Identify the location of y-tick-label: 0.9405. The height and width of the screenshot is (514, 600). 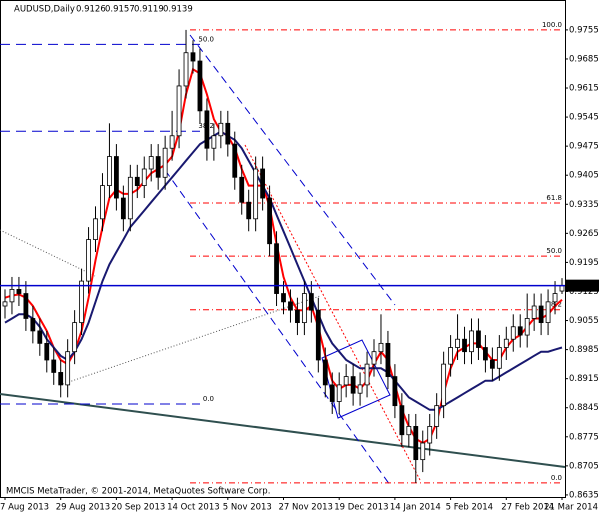
(584, 176).